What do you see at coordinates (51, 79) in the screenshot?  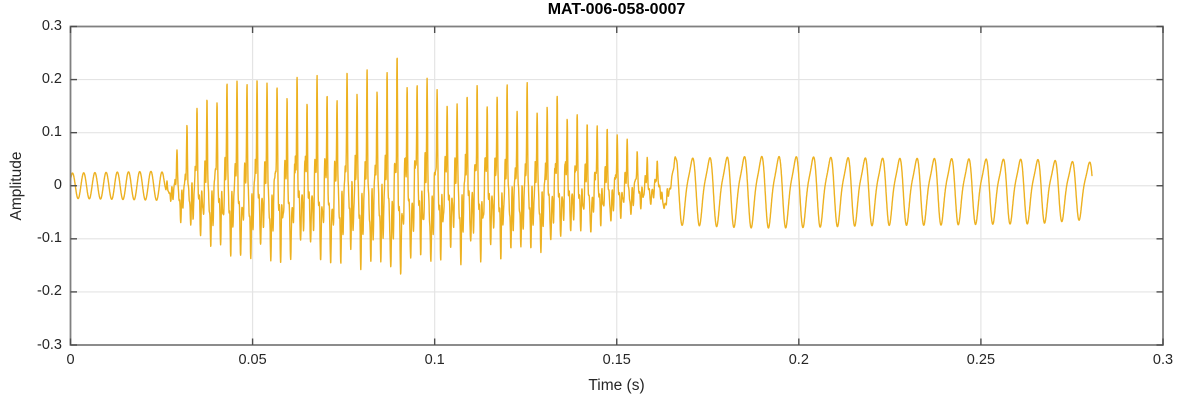 I see `y-tick-label: 0.2` at bounding box center [51, 79].